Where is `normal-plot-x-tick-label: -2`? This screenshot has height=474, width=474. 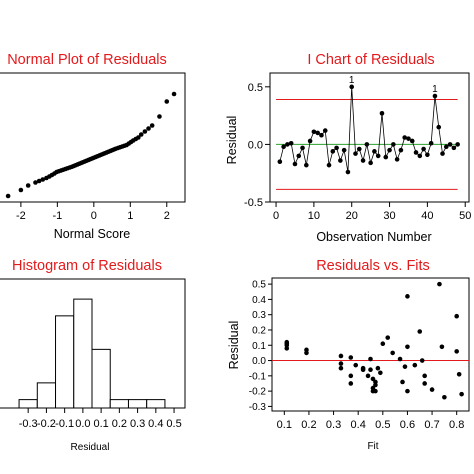 normal-plot-x-tick-label: -2 is located at coordinates (21, 216).